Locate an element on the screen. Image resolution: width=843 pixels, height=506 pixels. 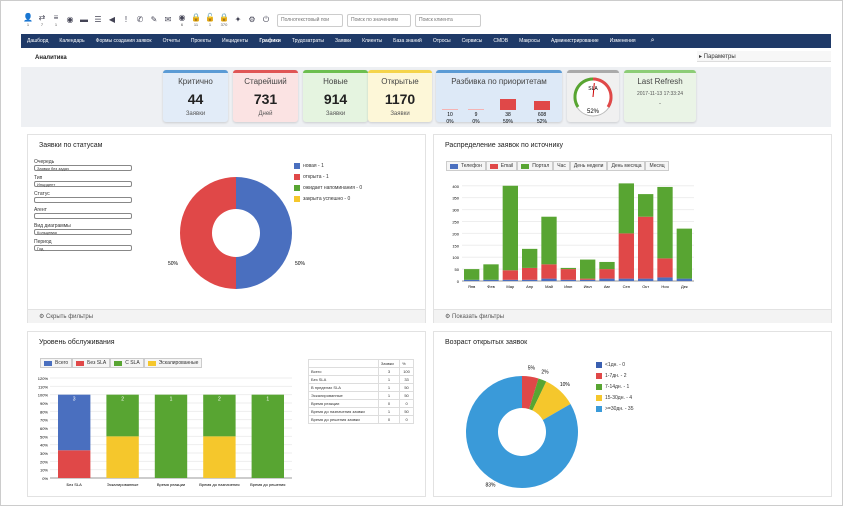
nav-item-16: Изменения is located at coordinates (622, 41).